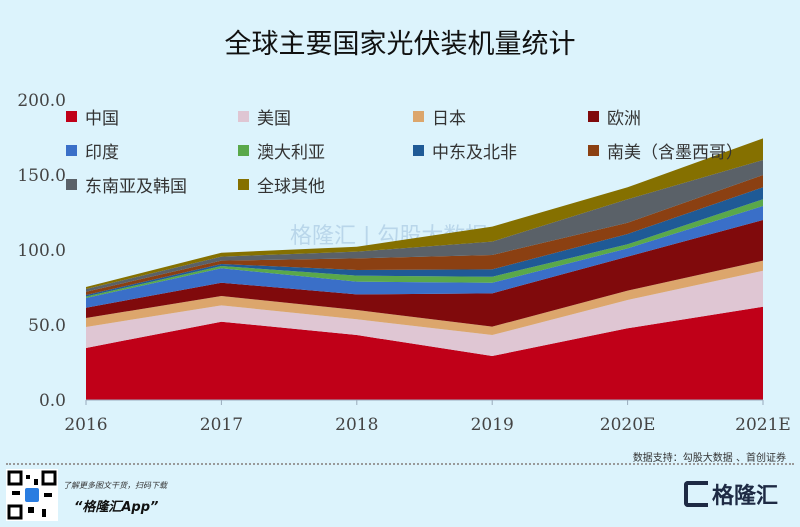  What do you see at coordinates (624, 119) in the screenshot?
I see `legend-label: 欧洲` at bounding box center [624, 119].